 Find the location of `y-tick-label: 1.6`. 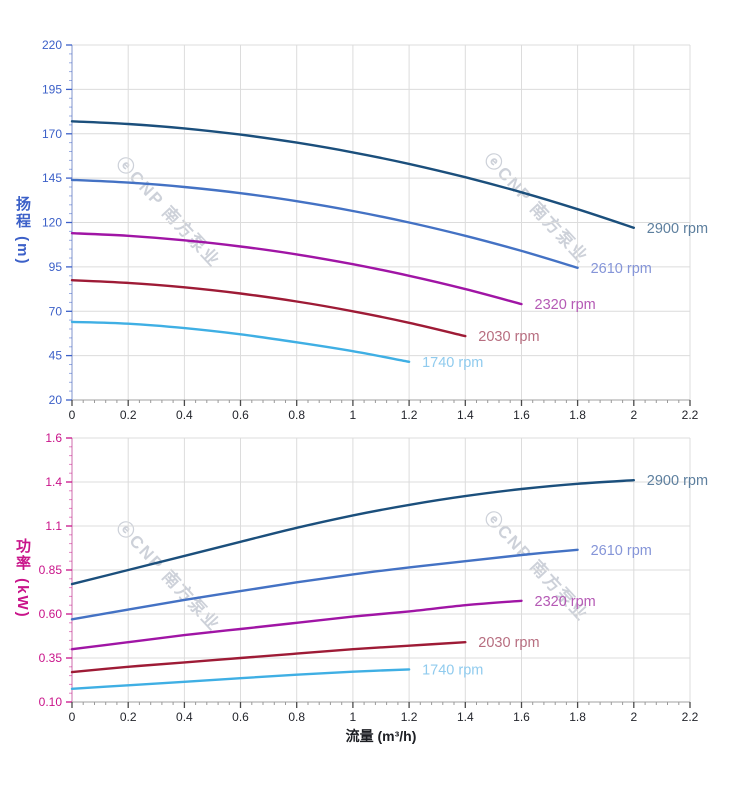

y-tick-label: 1.6 is located at coordinates (53, 438).